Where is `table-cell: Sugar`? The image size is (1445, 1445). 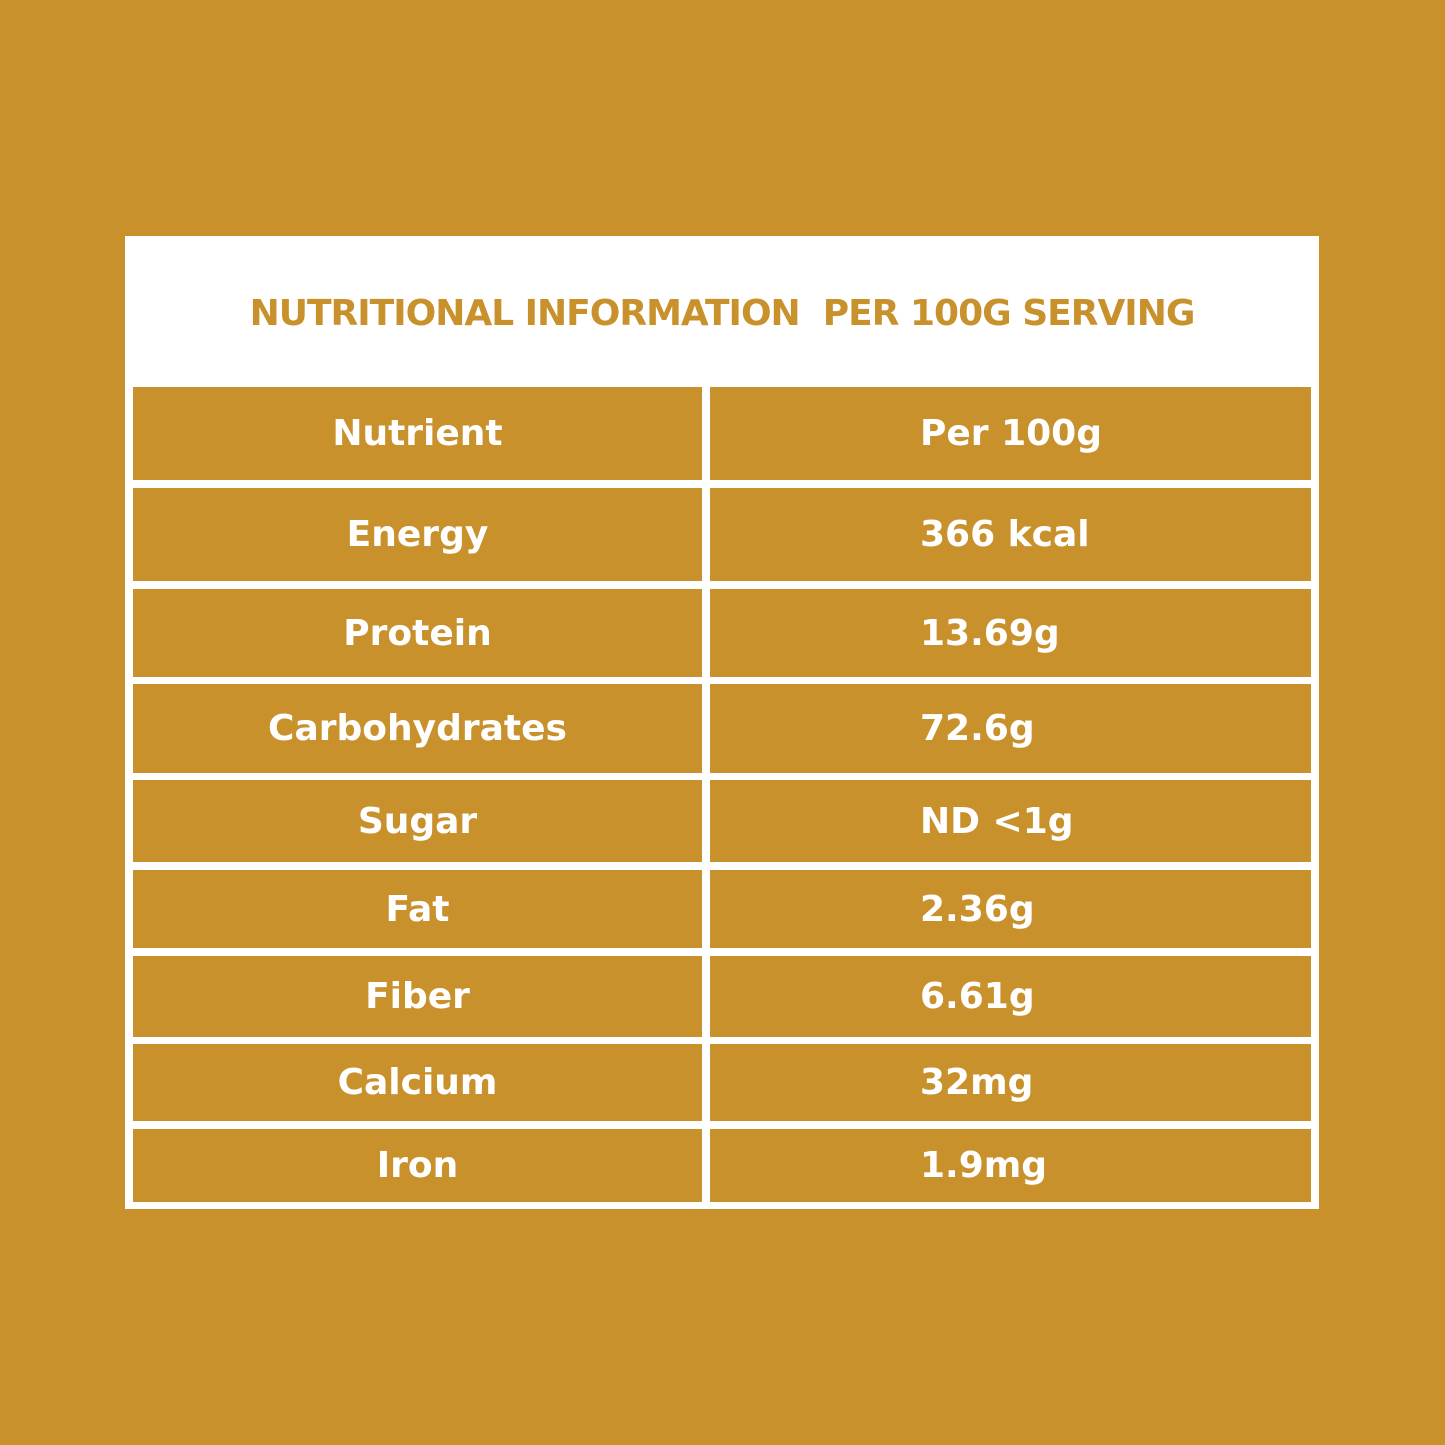
table-cell: Sugar is located at coordinates (417, 821).